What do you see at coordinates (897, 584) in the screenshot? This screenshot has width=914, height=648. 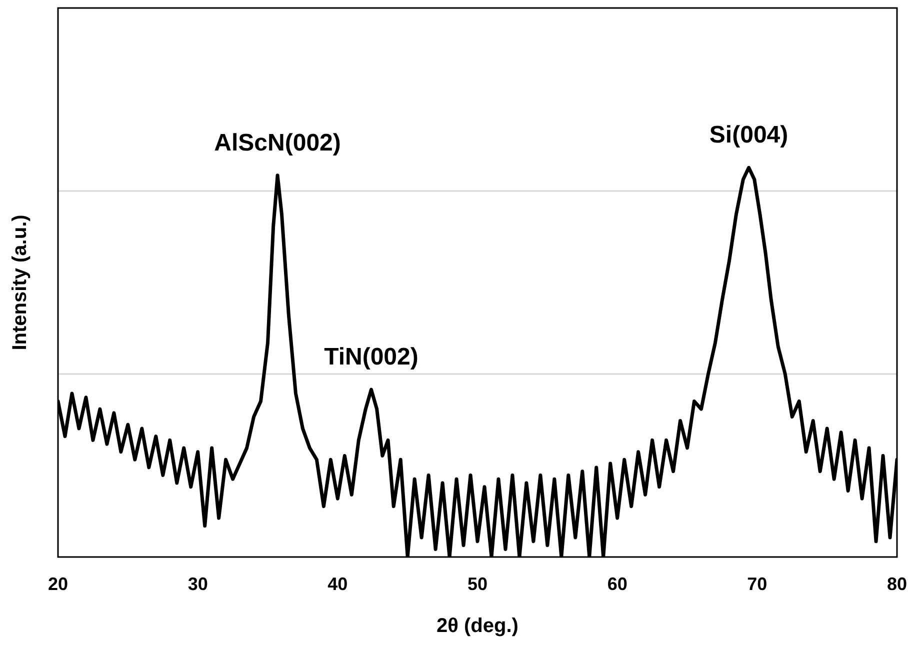 I see `x-tick-label: 80` at bounding box center [897, 584].